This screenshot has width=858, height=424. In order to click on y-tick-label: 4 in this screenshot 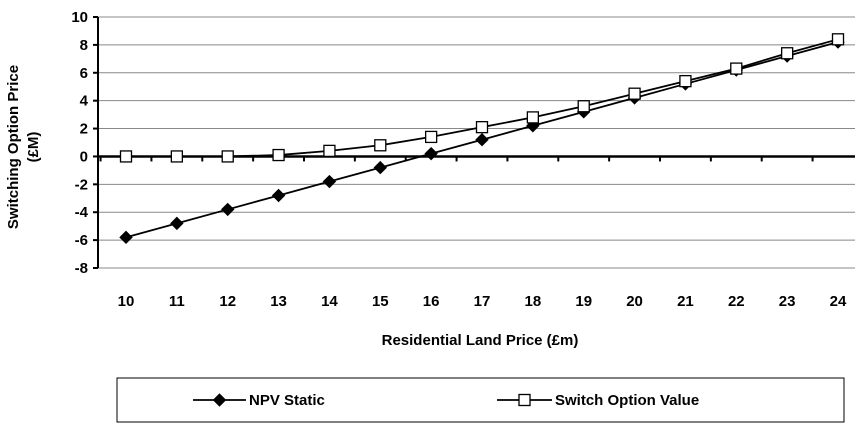, I will do `click(84, 101)`.